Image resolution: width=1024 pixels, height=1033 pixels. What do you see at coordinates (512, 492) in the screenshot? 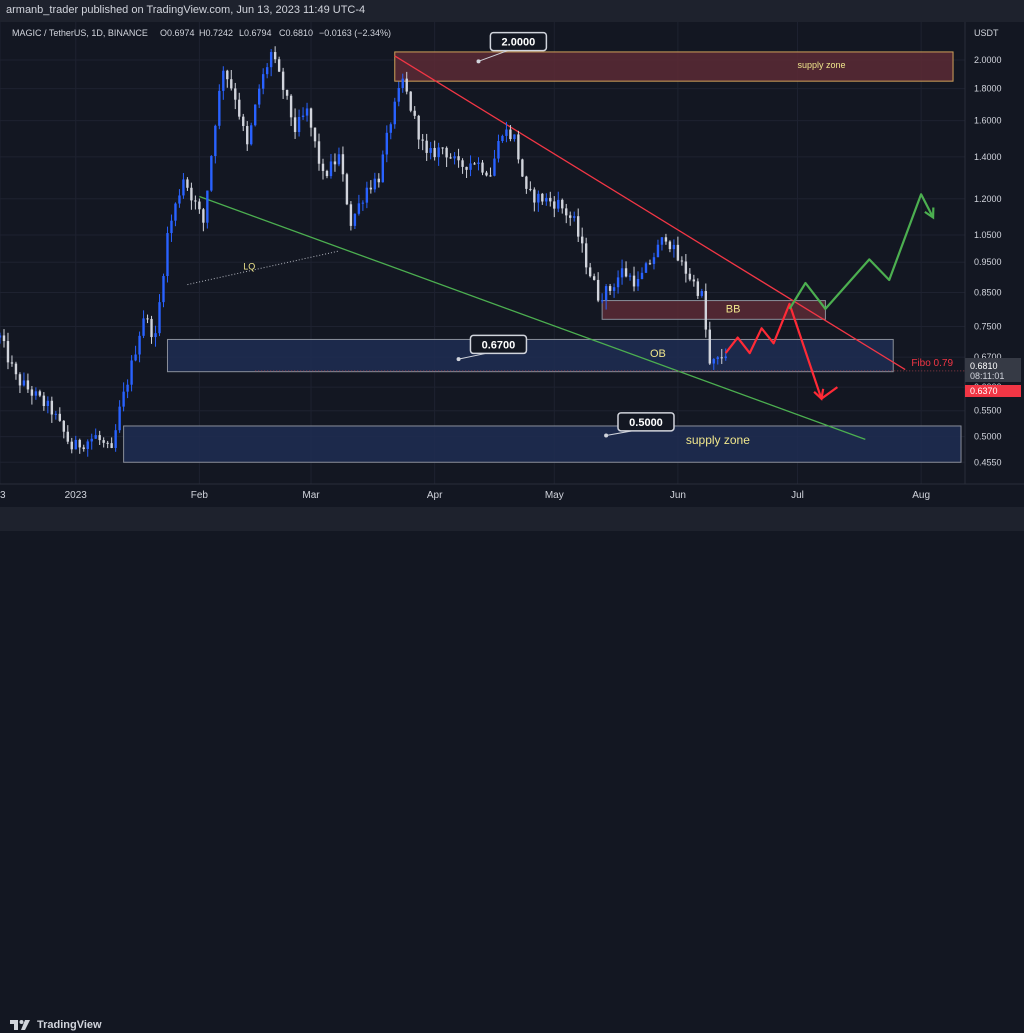
I see `time-axis: 13 2023 Feb Mar Apr May Jun Jul Aug` at bounding box center [512, 492].